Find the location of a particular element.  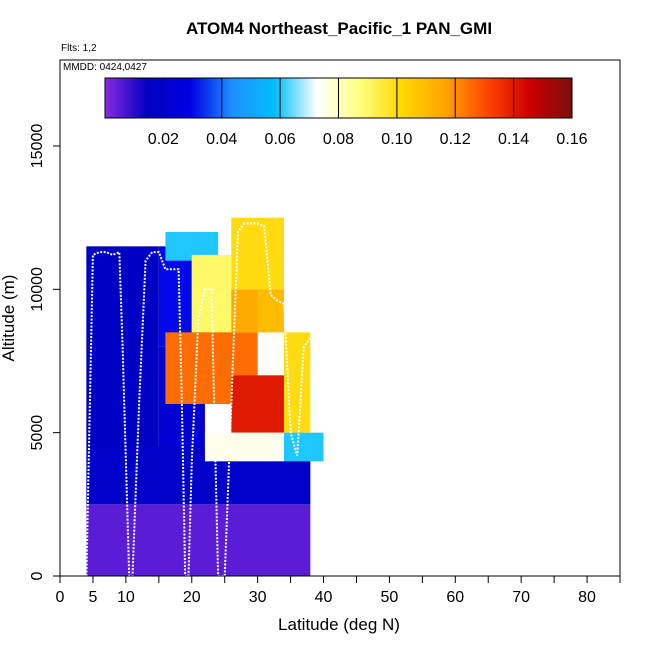

x-tick-label-8: 70 is located at coordinates (521, 597).